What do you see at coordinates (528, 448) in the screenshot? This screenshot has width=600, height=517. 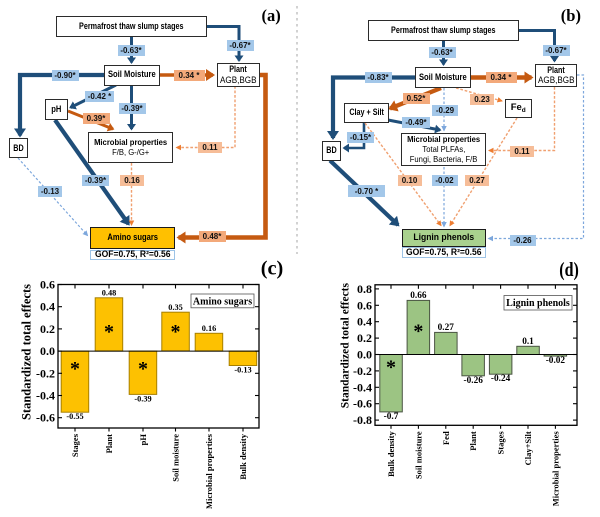 I see `svg-text: Clay+Silt` at bounding box center [528, 448].